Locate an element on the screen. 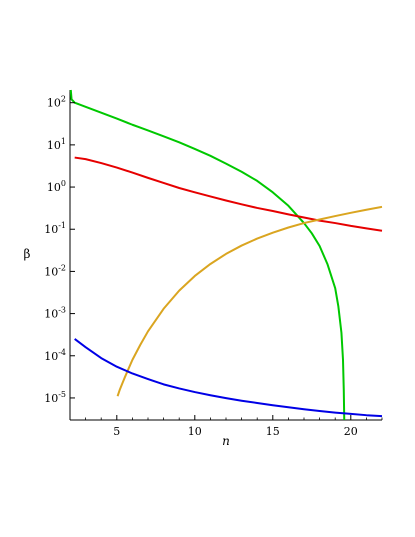 This screenshot has width=415, height=537. y-tick-label: 10¹ is located at coordinates (56, 144).